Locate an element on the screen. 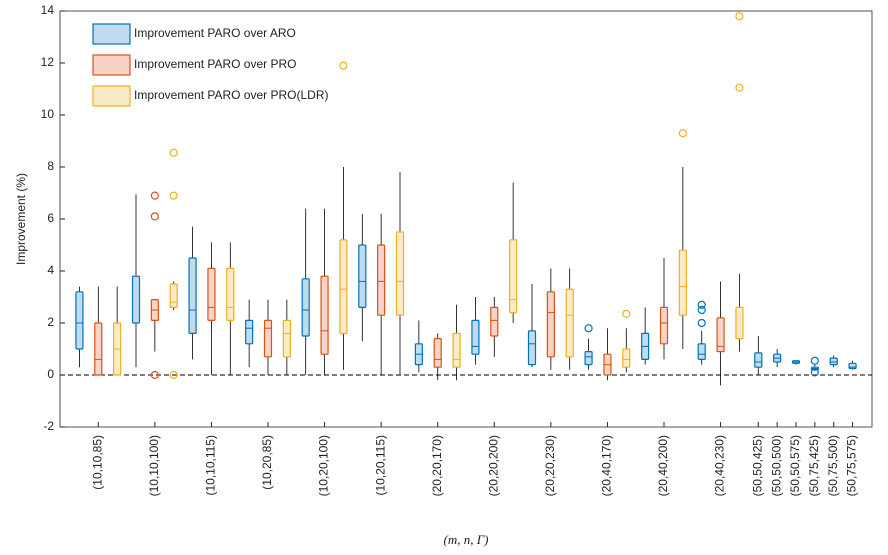 This screenshot has height=555, width=888. y-tick-label: 12 is located at coordinates (48, 62).